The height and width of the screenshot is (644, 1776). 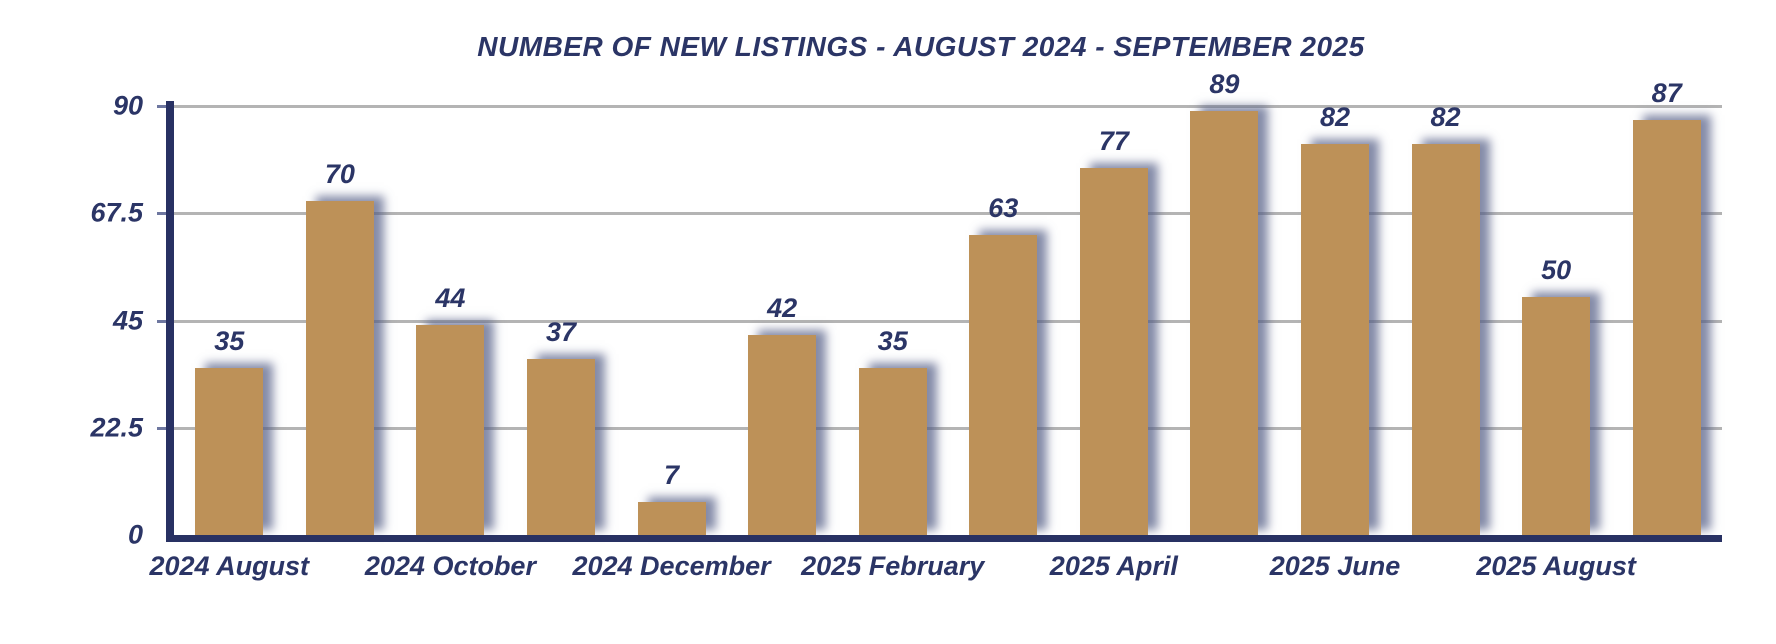 I want to click on bar-value-label: 42, so click(x=782, y=307).